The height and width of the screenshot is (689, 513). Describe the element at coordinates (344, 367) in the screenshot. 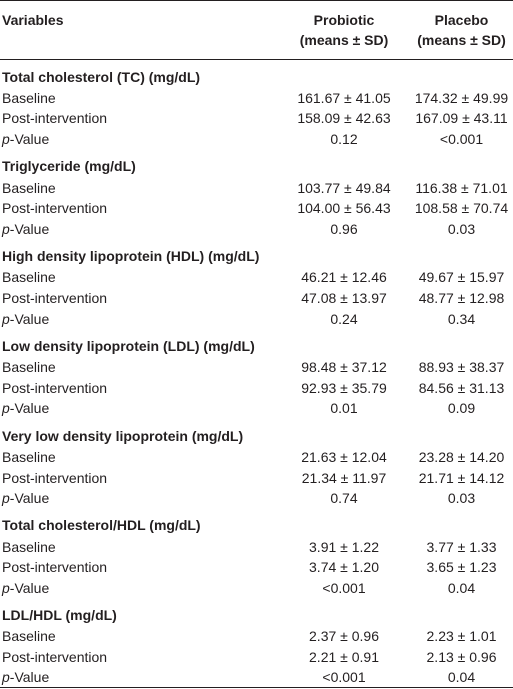

I see `cell-value: 98.48 ± 37.12` at that location.